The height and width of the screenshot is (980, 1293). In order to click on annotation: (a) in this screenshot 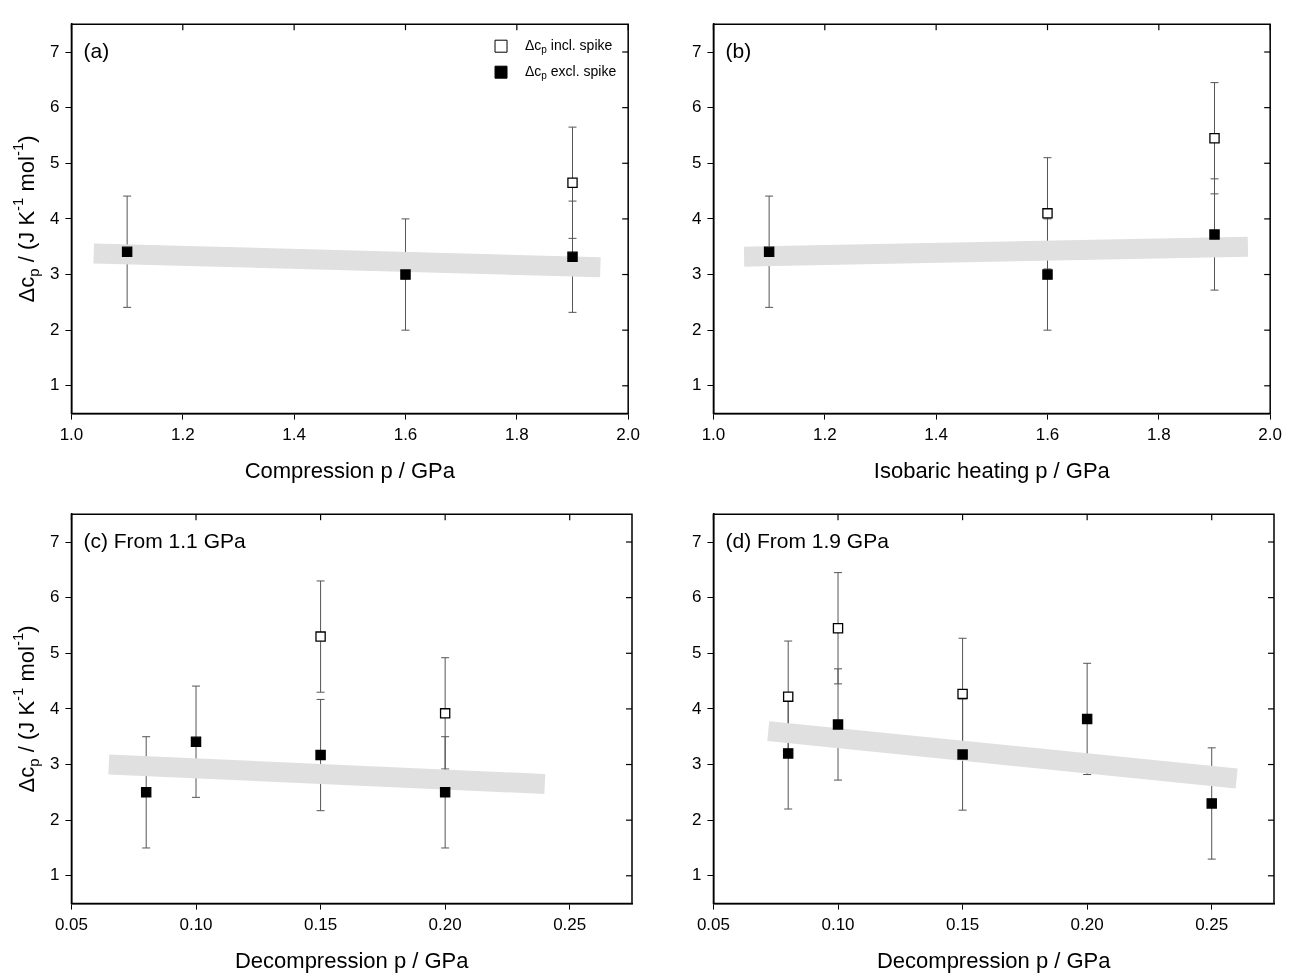, I will do `click(96, 50)`.